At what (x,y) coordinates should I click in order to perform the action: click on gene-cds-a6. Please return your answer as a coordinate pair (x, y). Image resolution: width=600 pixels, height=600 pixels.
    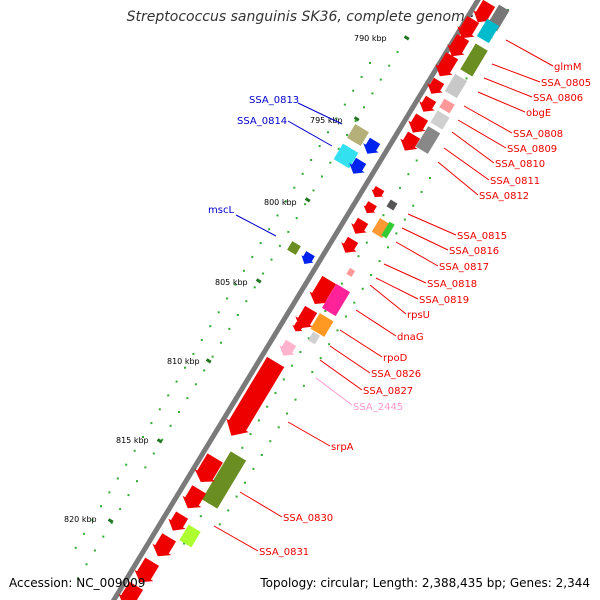
    Looking at the image, I should click on (417, 125).